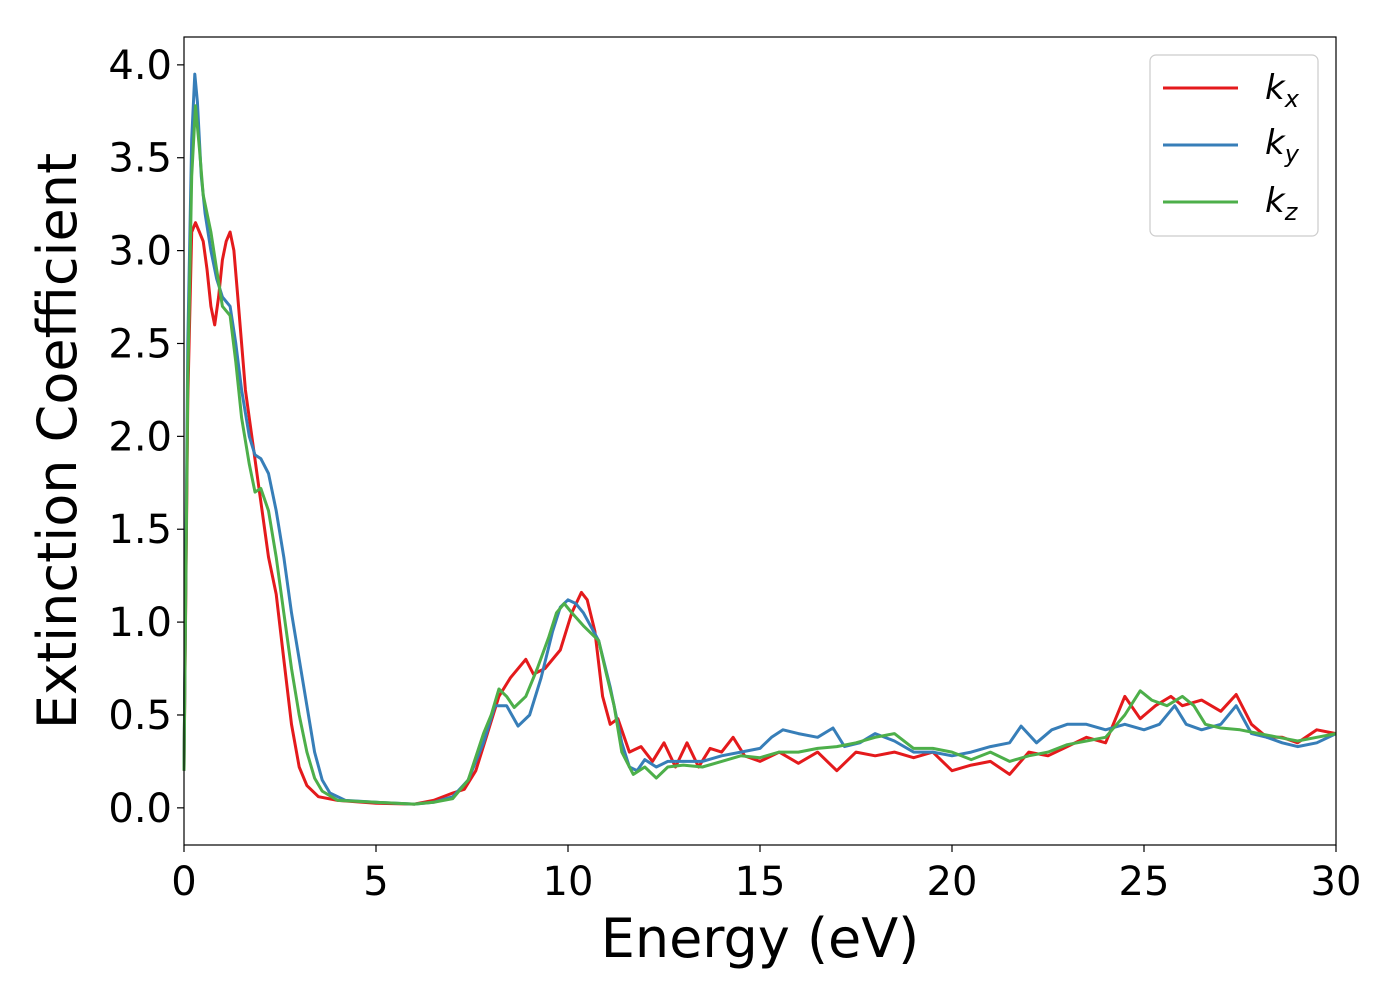 This screenshot has width=1400, height=1000. What do you see at coordinates (568, 882) in the screenshot?
I see `x-tick-label: 10` at bounding box center [568, 882].